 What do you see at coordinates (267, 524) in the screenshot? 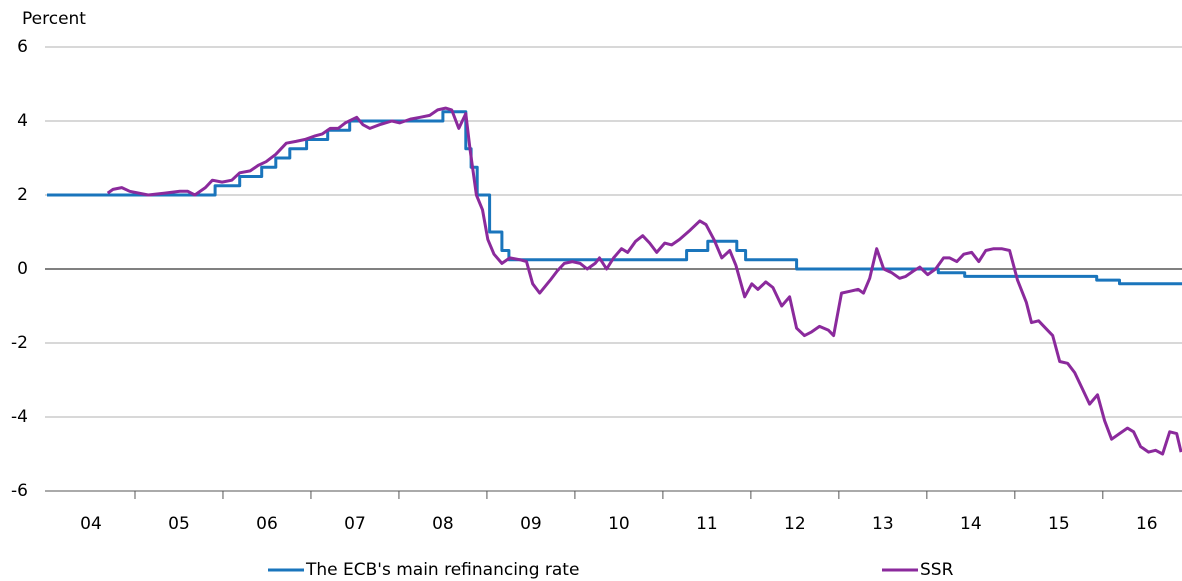
I see `x-tick-label: 06` at bounding box center [267, 524].